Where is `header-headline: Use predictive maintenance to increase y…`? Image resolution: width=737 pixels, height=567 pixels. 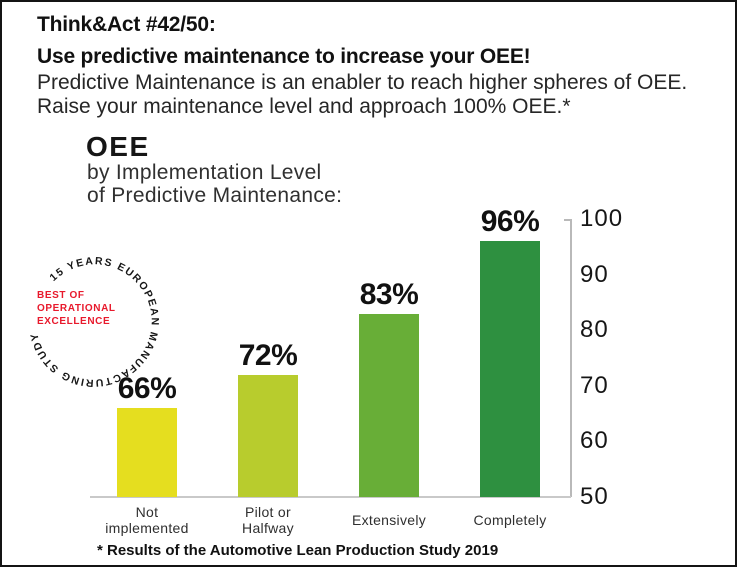
header-headline: Use predictive maintenance to increase y… is located at coordinates (284, 56).